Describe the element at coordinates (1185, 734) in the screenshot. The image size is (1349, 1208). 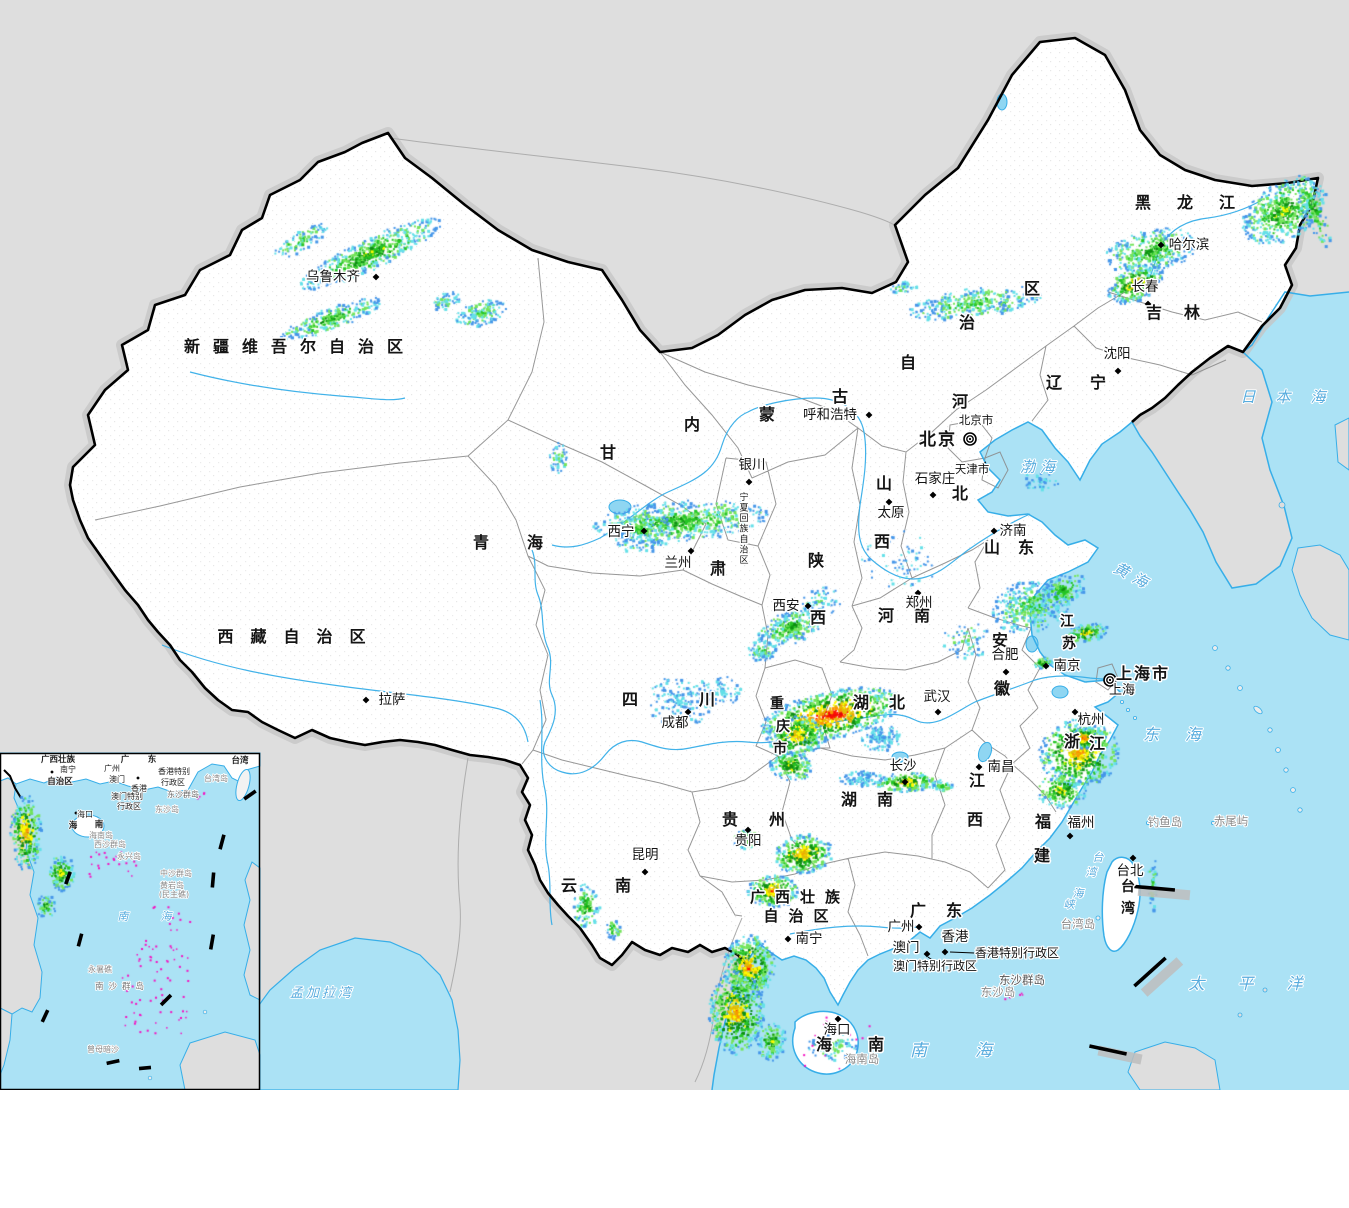
I see `sea-label: 东海` at that location.